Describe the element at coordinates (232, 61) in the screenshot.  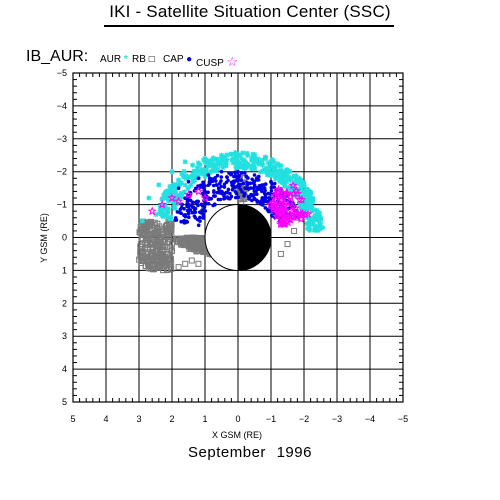
I see `legend-symbol-cusp: ☆` at that location.